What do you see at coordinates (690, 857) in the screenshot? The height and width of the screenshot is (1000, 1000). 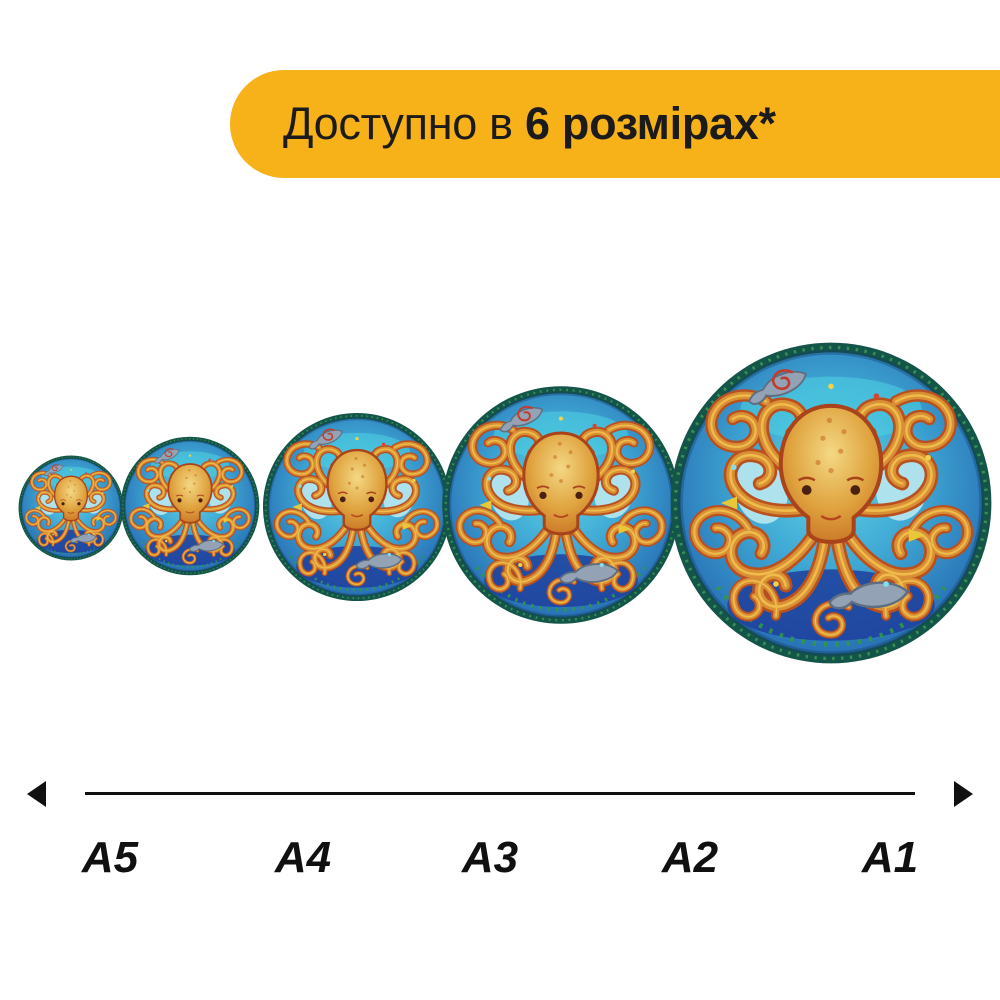 I see `size-label-a2: A2` at bounding box center [690, 857].